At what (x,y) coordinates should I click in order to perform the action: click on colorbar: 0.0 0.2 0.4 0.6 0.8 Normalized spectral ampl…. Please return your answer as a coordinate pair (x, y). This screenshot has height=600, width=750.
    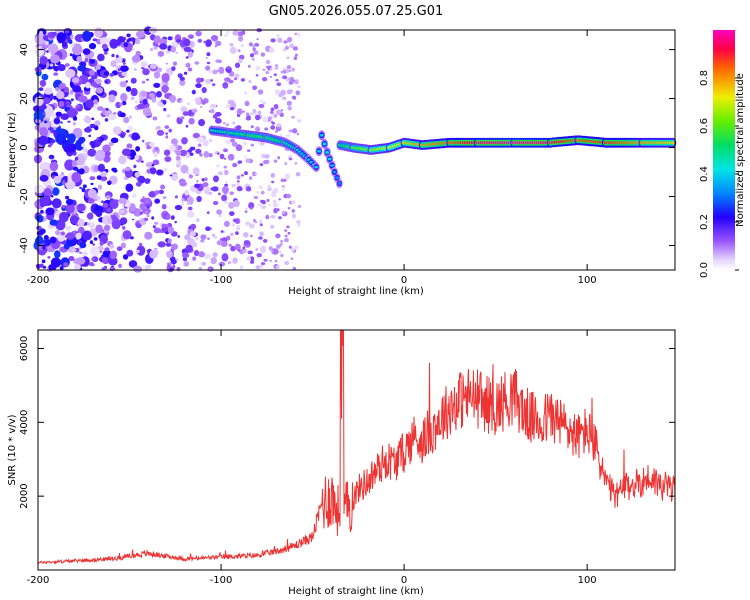
    Looking at the image, I should click on (722, 154).